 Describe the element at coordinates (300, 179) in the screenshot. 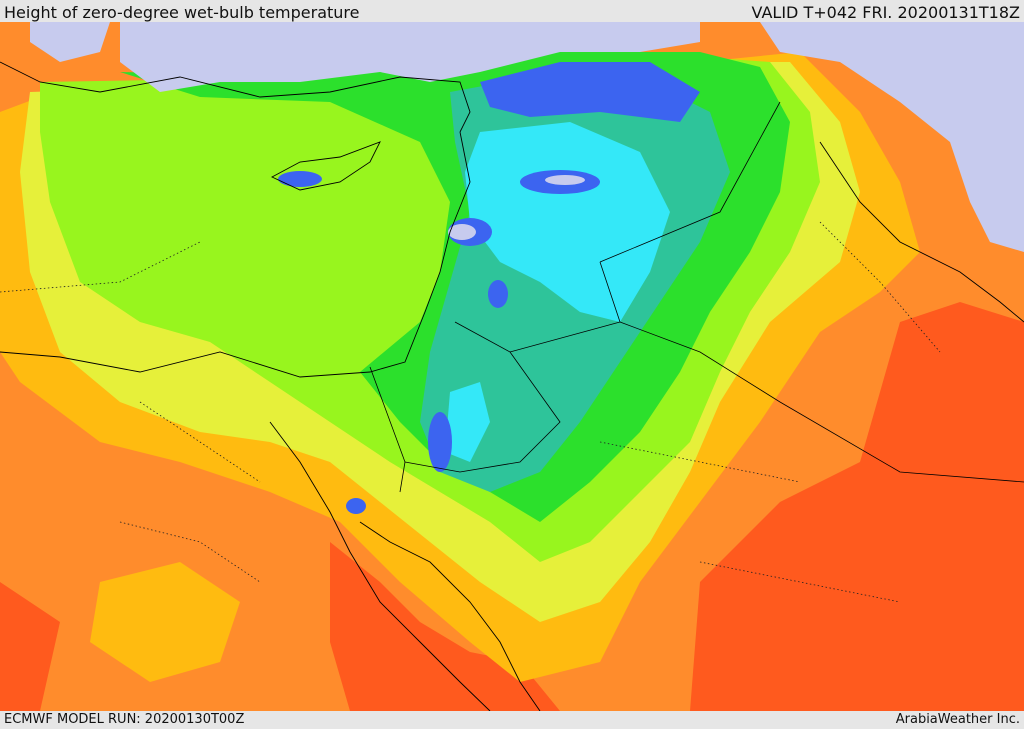

I see `field-blue-cyprus` at that location.